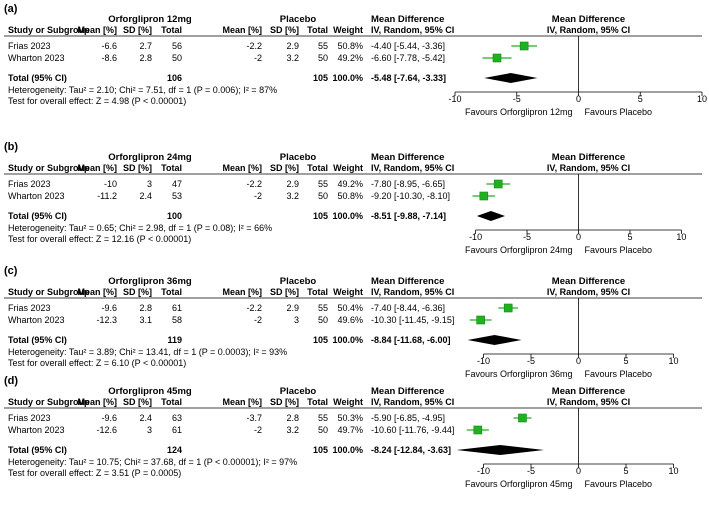  I want to click on treatment-group-header: Orforglipron 24mg, so click(150, 157).